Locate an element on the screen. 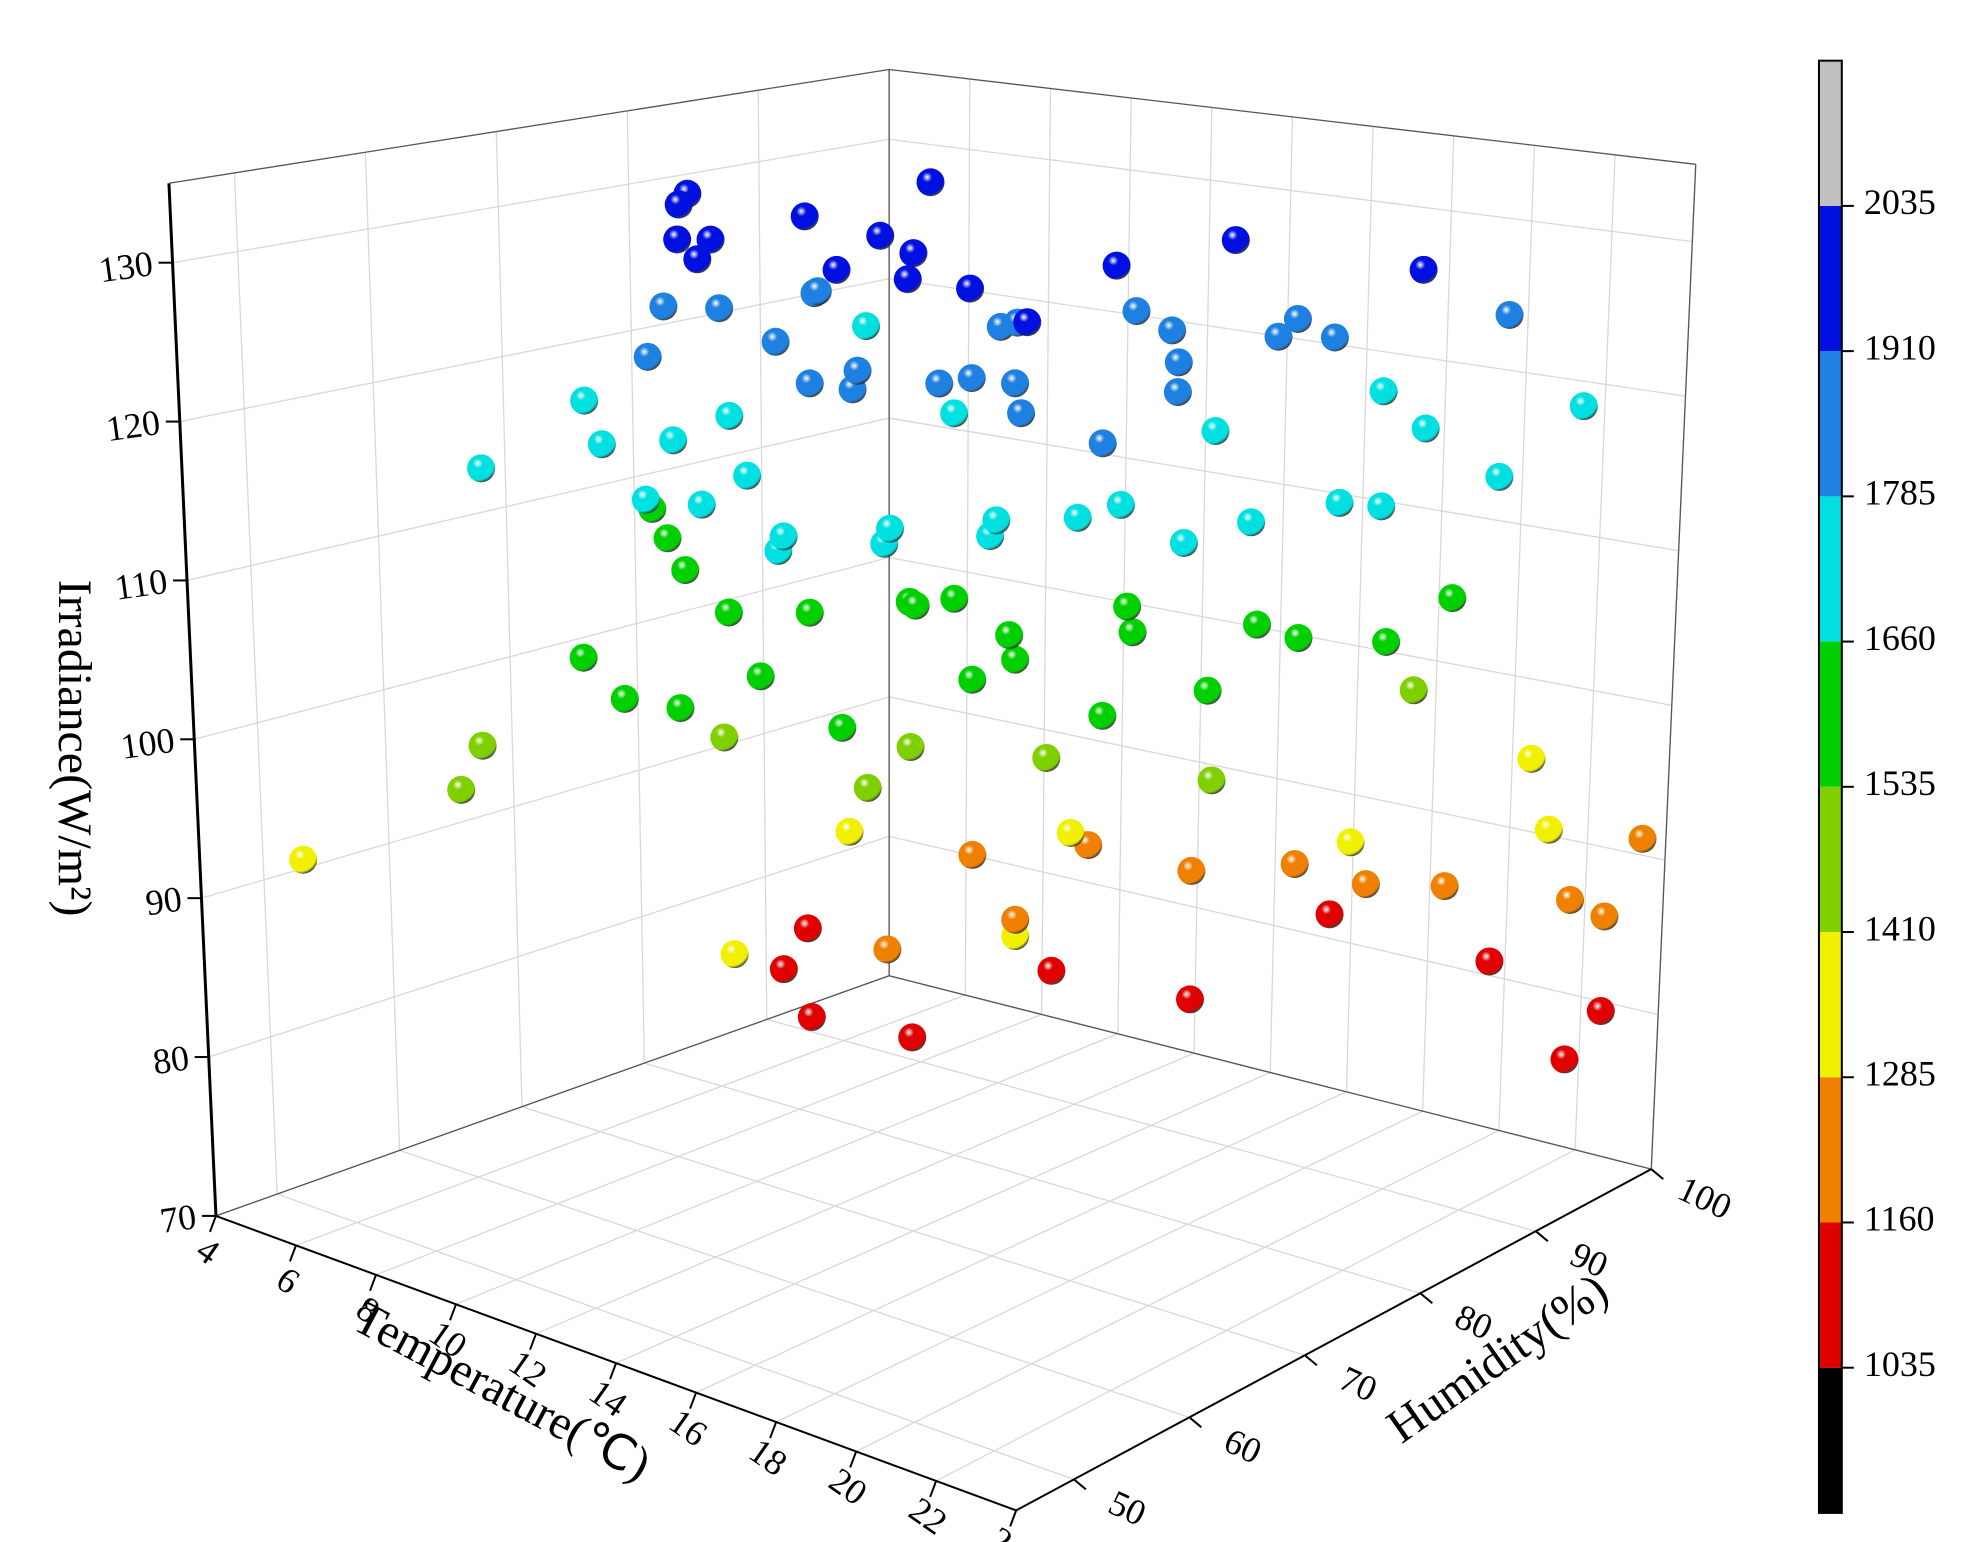 This screenshot has width=1979, height=1542. colorbar-tick-label: 1910 is located at coordinates (1900, 347).